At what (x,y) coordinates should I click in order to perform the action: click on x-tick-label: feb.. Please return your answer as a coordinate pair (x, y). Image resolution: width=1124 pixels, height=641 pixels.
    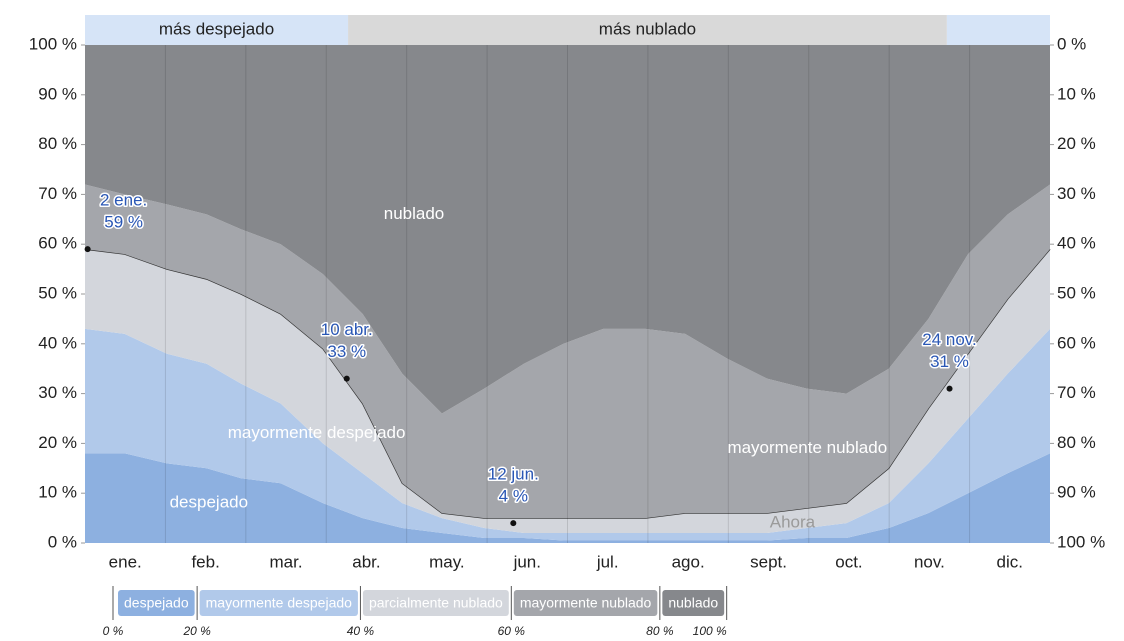
    Looking at the image, I should click on (205, 561).